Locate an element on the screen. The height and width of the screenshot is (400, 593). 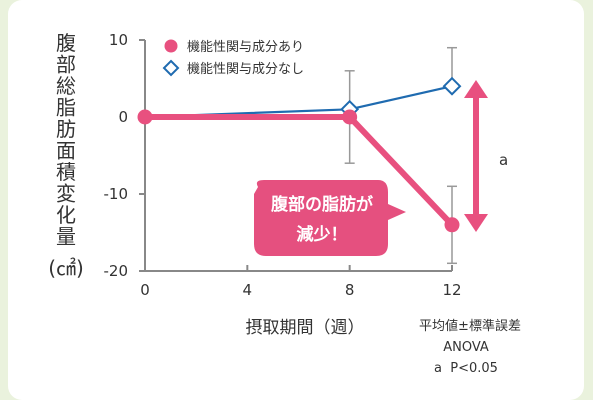
y-axis-label-char: 量 is located at coordinates (66, 237).